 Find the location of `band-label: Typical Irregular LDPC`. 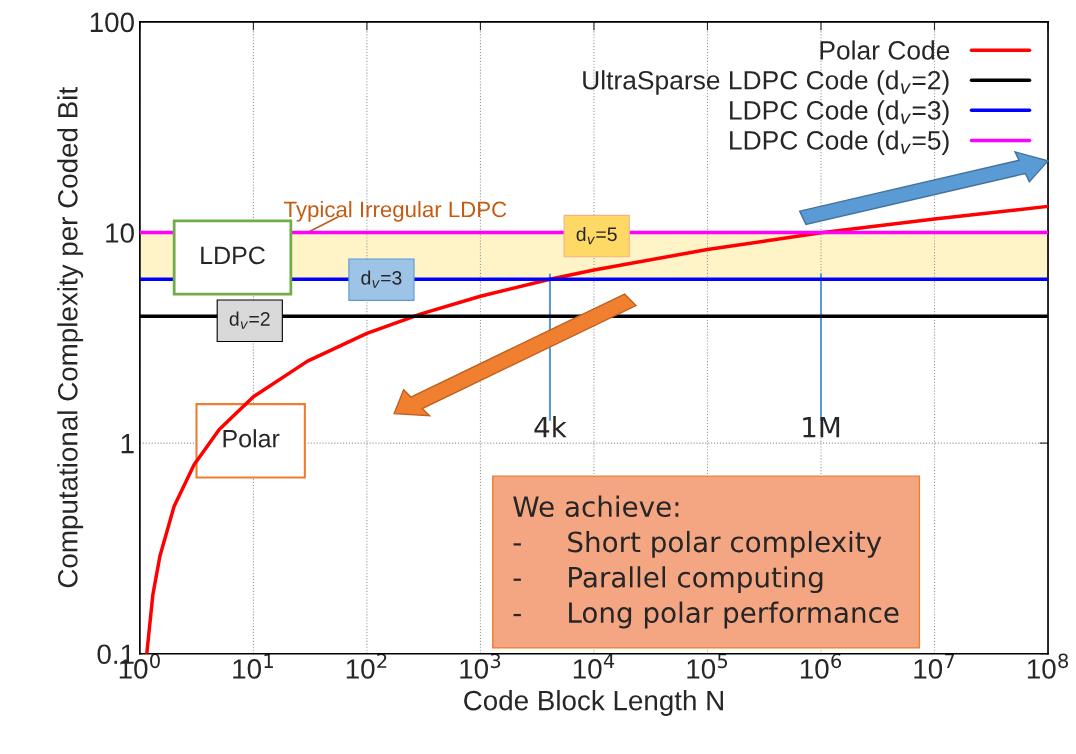

band-label: Typical Irregular LDPC is located at coordinates (395, 211).